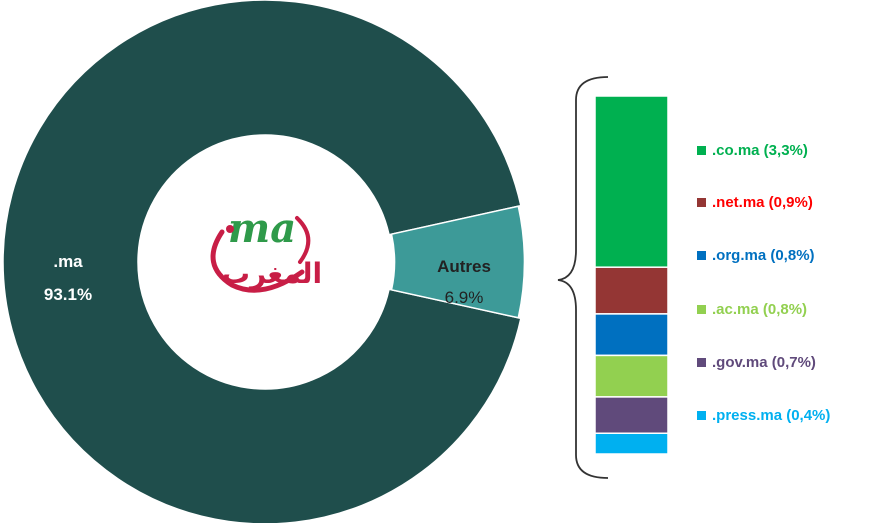  I want to click on slice-label-ma: .ma, so click(68, 261).